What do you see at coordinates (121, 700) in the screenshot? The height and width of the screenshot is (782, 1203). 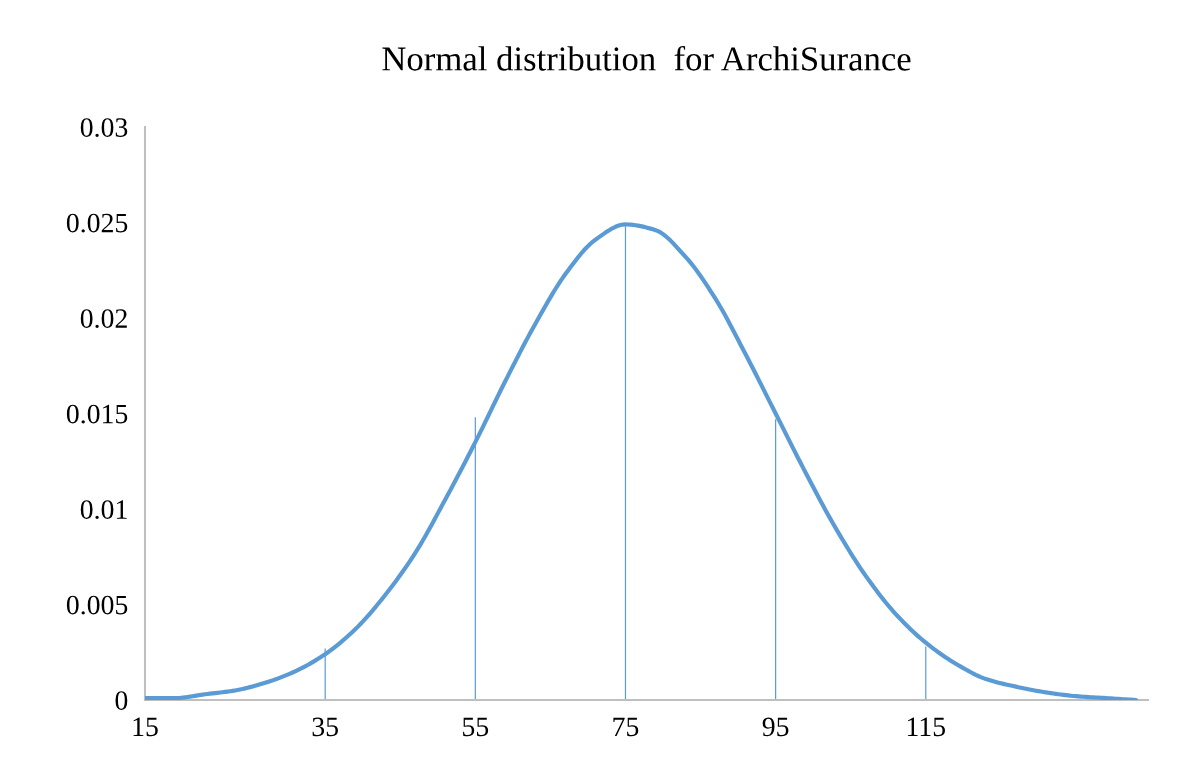 I see `y-tick-label: 0` at bounding box center [121, 700].